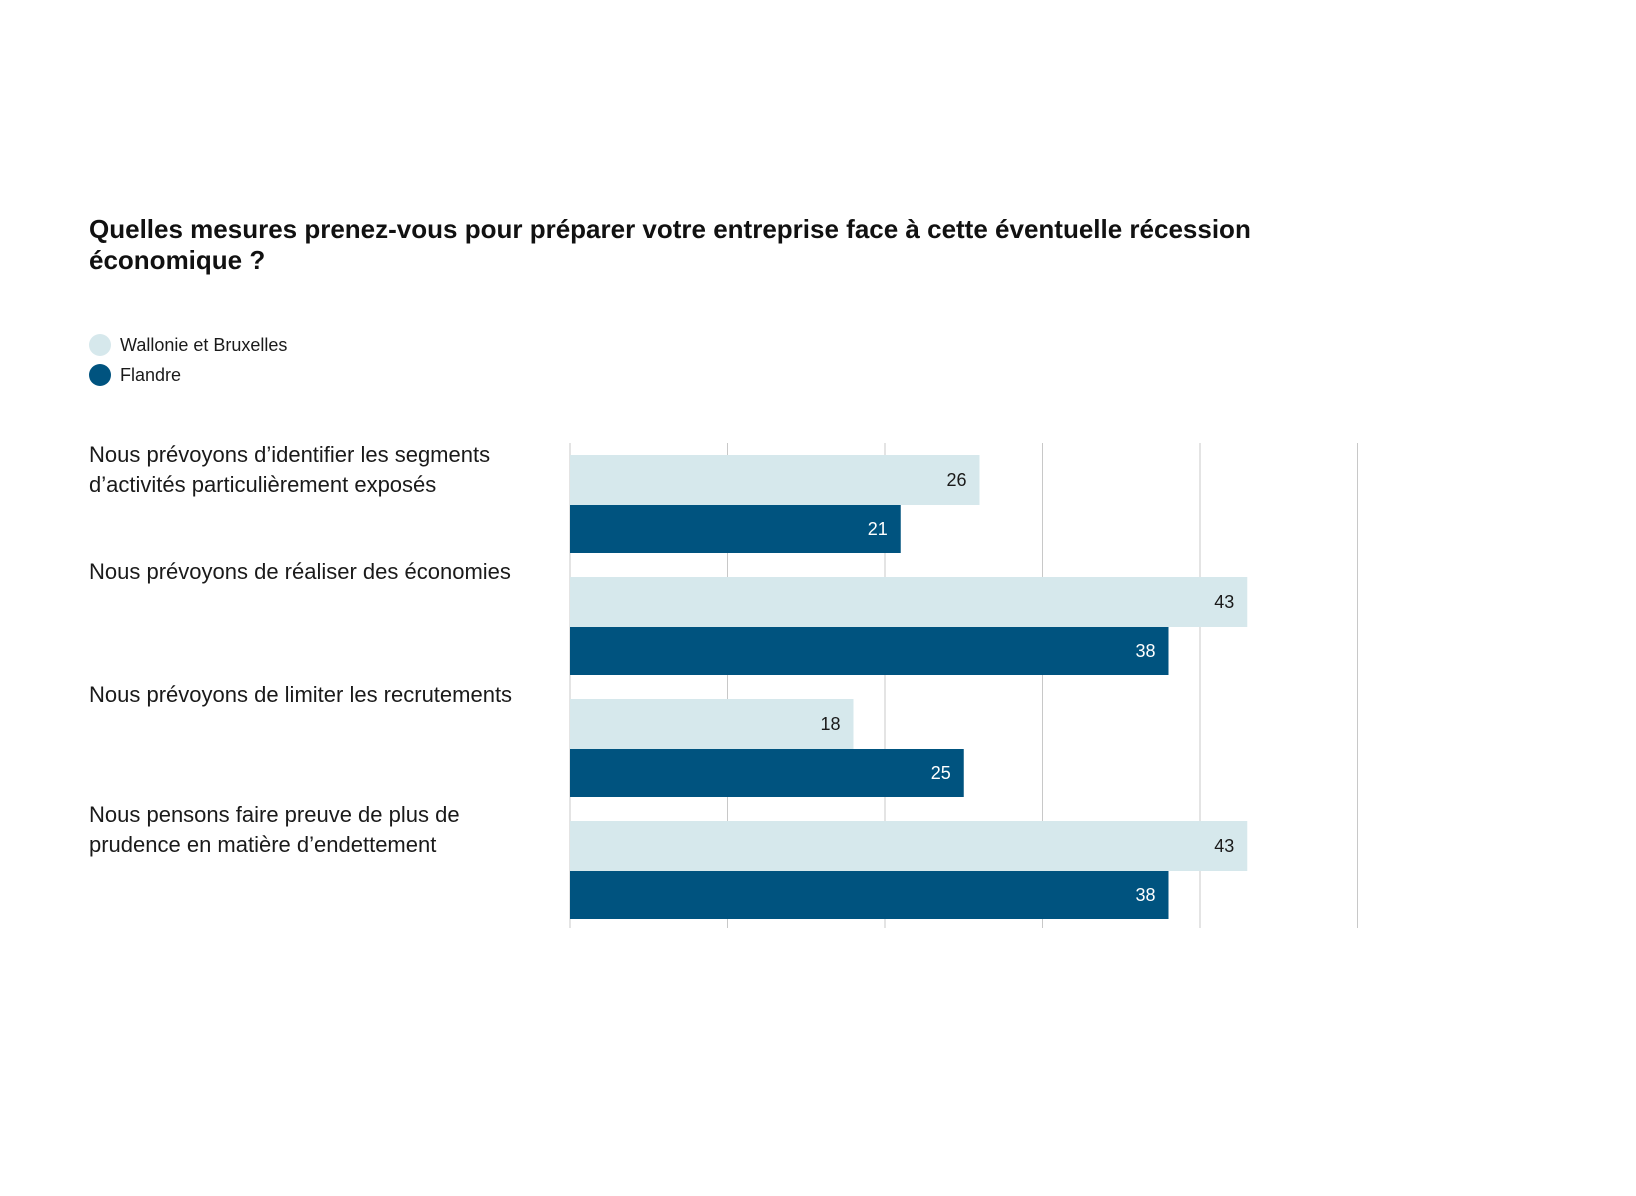  I want to click on bar-value-wallonie-3: 18, so click(830, 724).